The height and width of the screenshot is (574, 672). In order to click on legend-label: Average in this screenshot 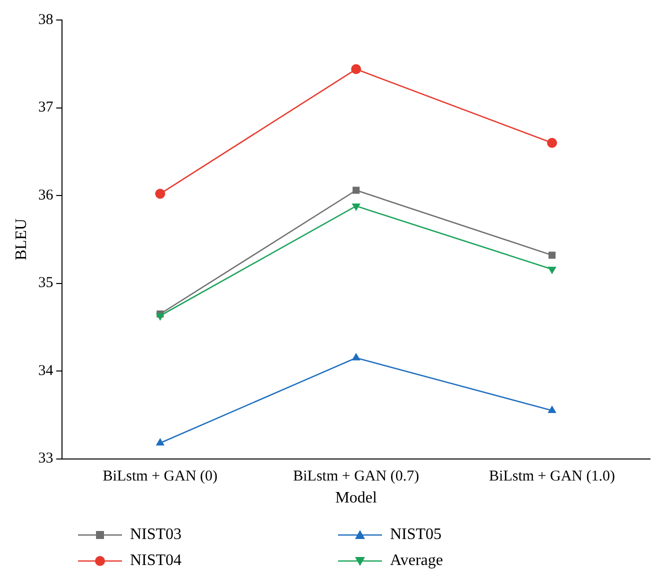, I will do `click(416, 561)`.